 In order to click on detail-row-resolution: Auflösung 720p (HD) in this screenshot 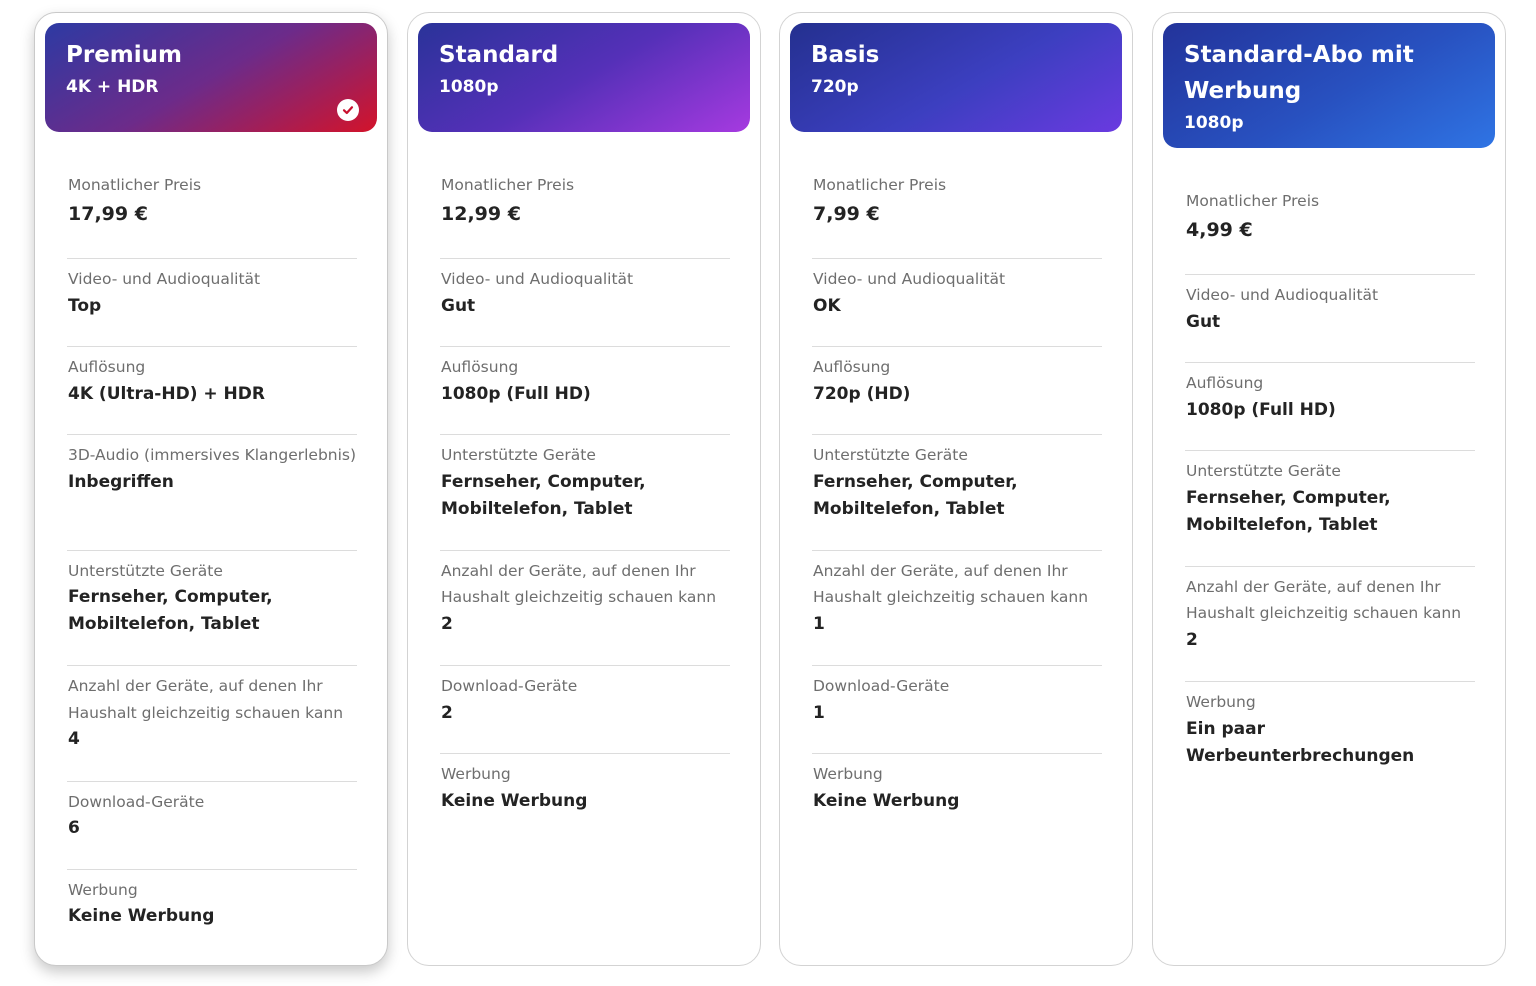, I will do `click(957, 391)`.